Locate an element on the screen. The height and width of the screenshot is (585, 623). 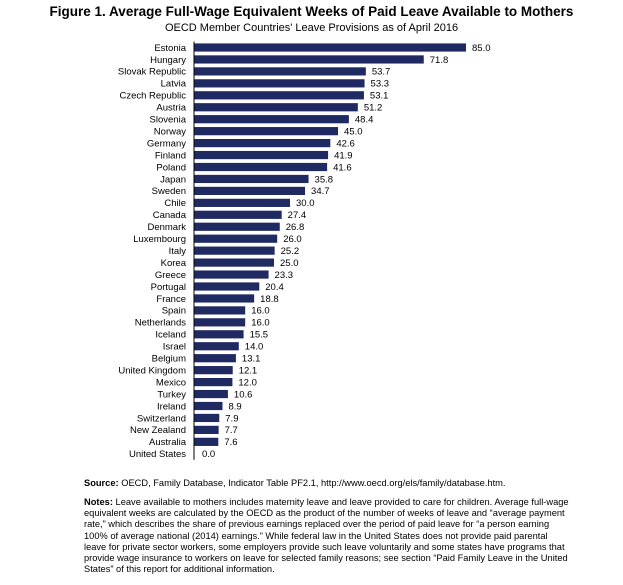
category-label: Australia is located at coordinates (168, 442).